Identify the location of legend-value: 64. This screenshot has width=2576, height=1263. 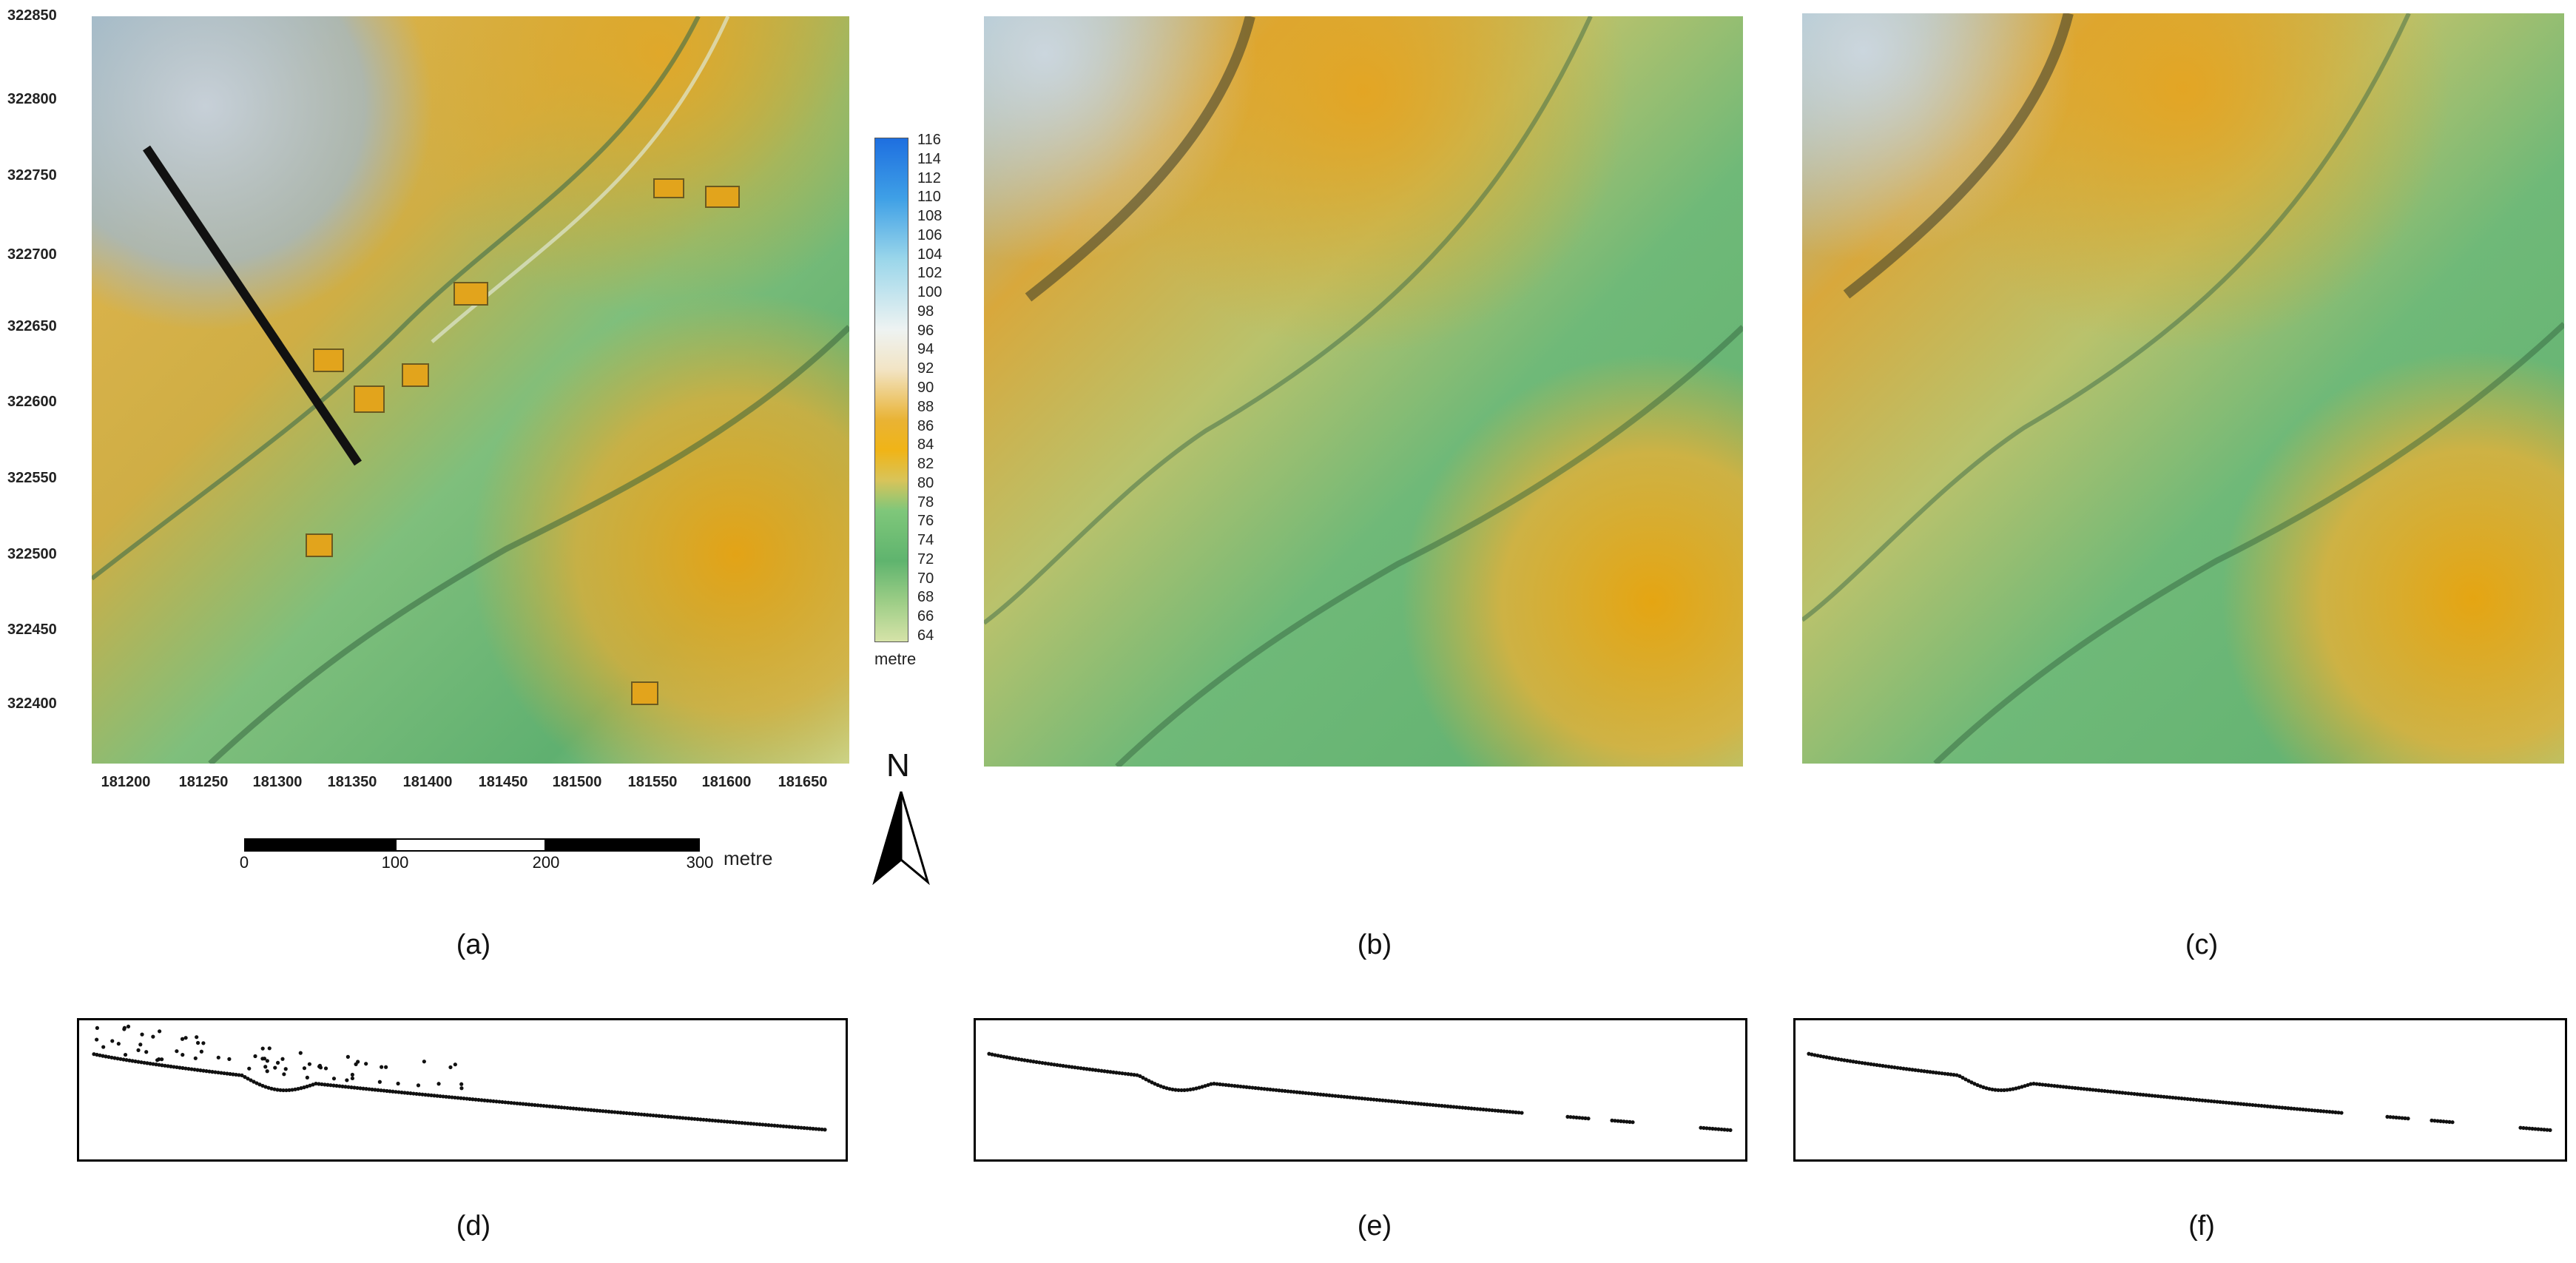
(925, 635).